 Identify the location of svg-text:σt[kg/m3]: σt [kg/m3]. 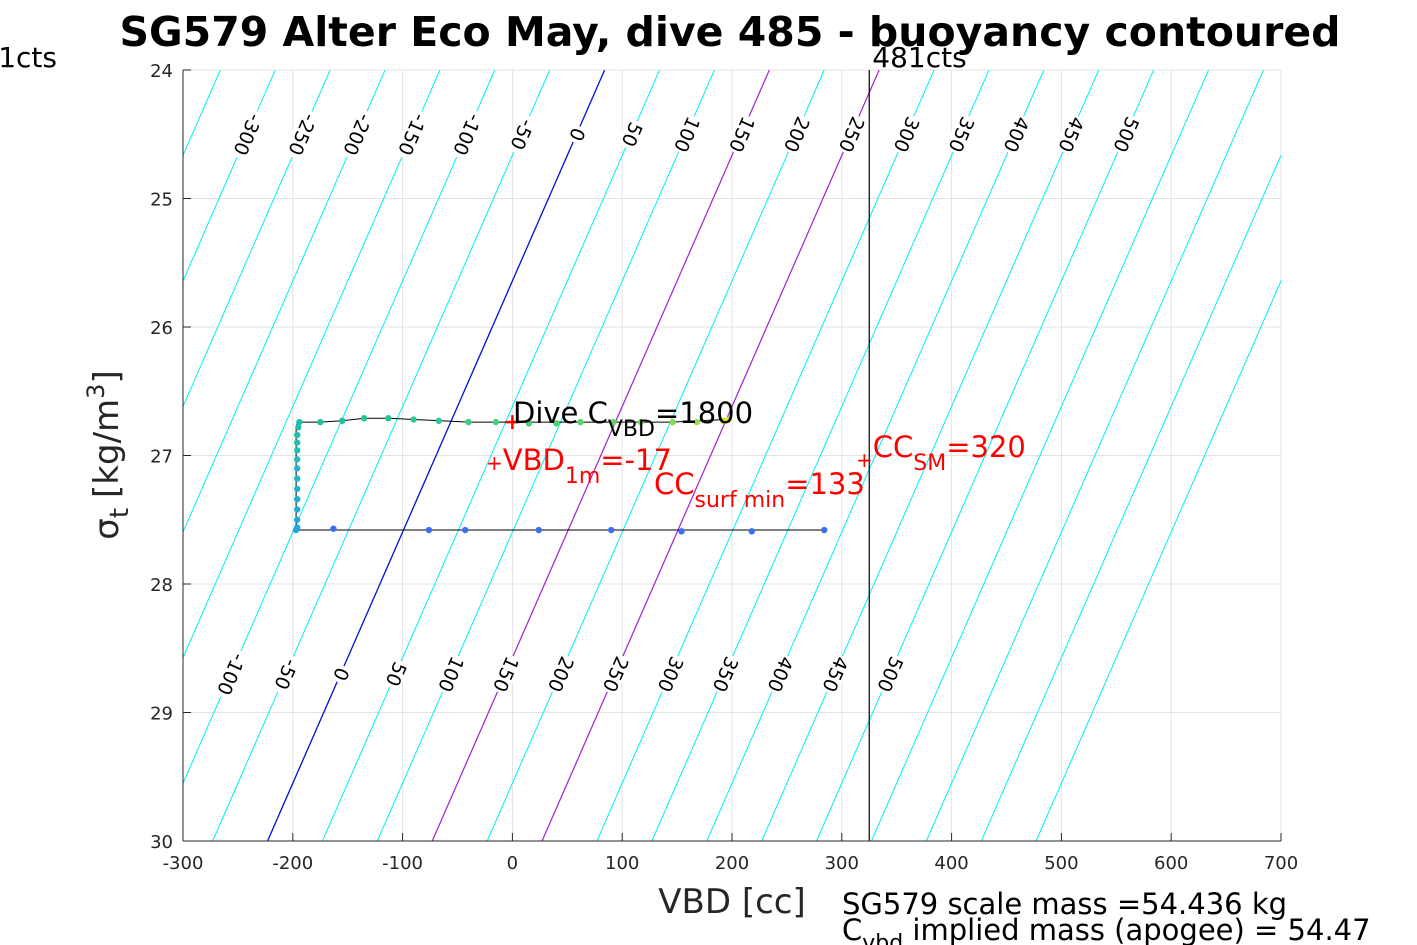
(108, 454).